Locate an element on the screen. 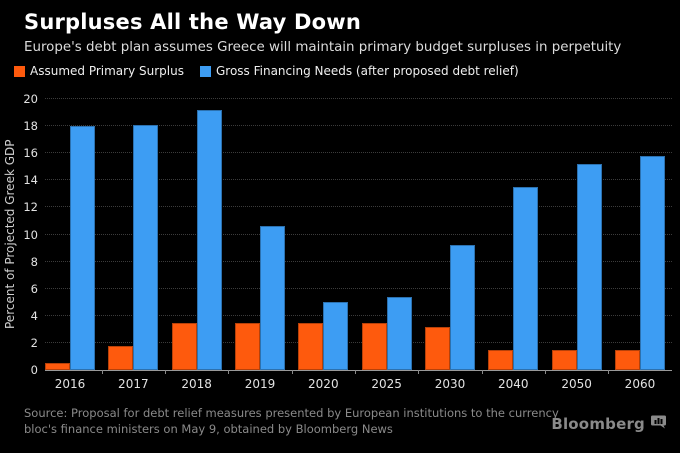 This screenshot has width=680, height=453. x-tick-label: 2060 is located at coordinates (640, 384).